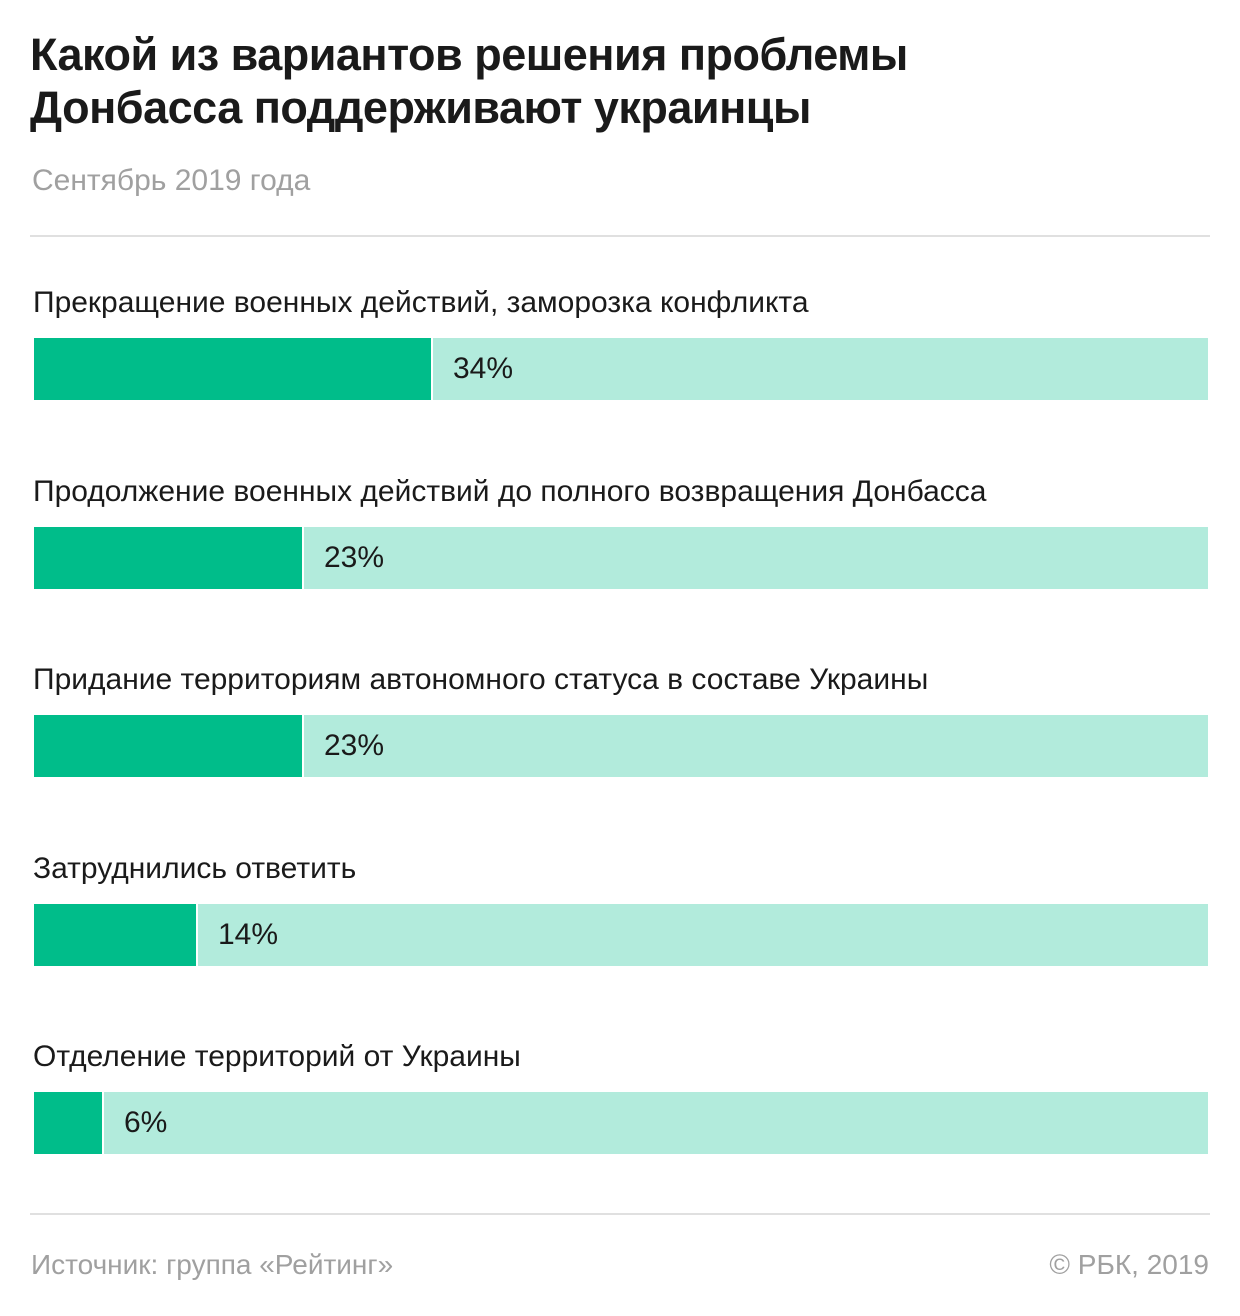 This screenshot has width=1240, height=1316. What do you see at coordinates (248, 934) in the screenshot?
I see `bar-value-label: 14%` at bounding box center [248, 934].